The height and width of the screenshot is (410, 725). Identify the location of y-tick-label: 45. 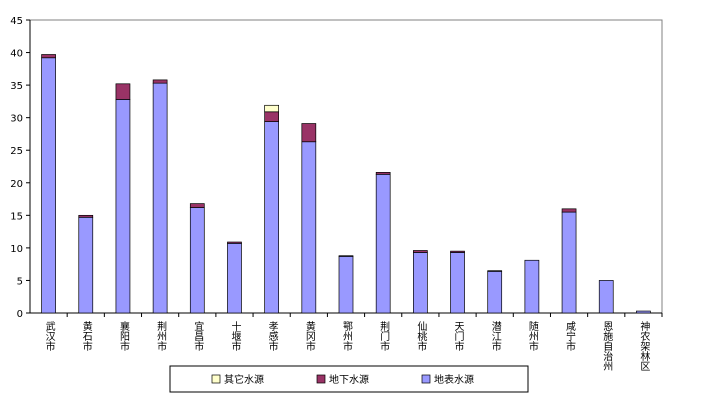
(16, 21).